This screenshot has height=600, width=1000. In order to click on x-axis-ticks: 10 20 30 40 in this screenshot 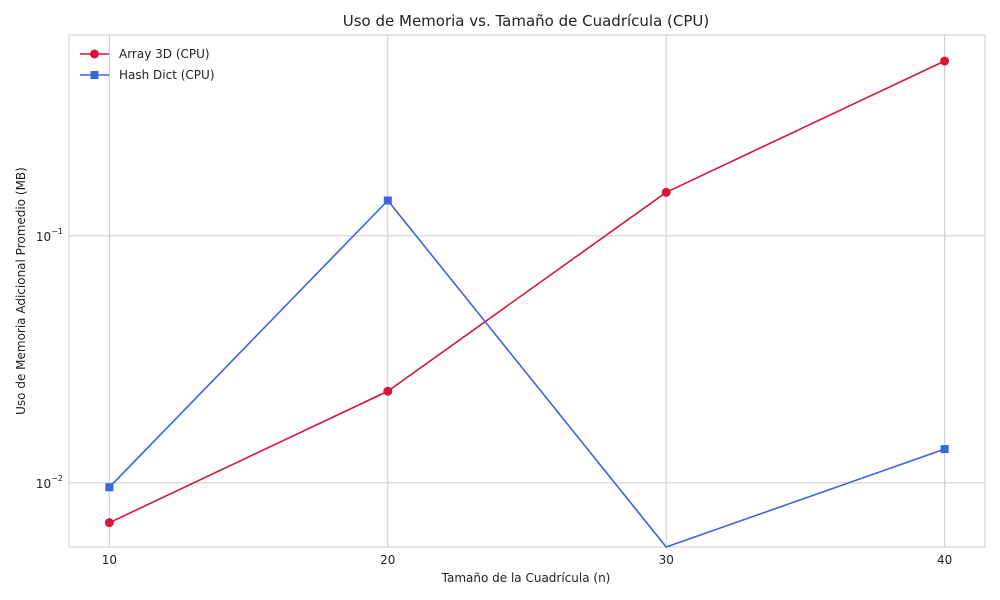, I will do `click(527, 560)`.